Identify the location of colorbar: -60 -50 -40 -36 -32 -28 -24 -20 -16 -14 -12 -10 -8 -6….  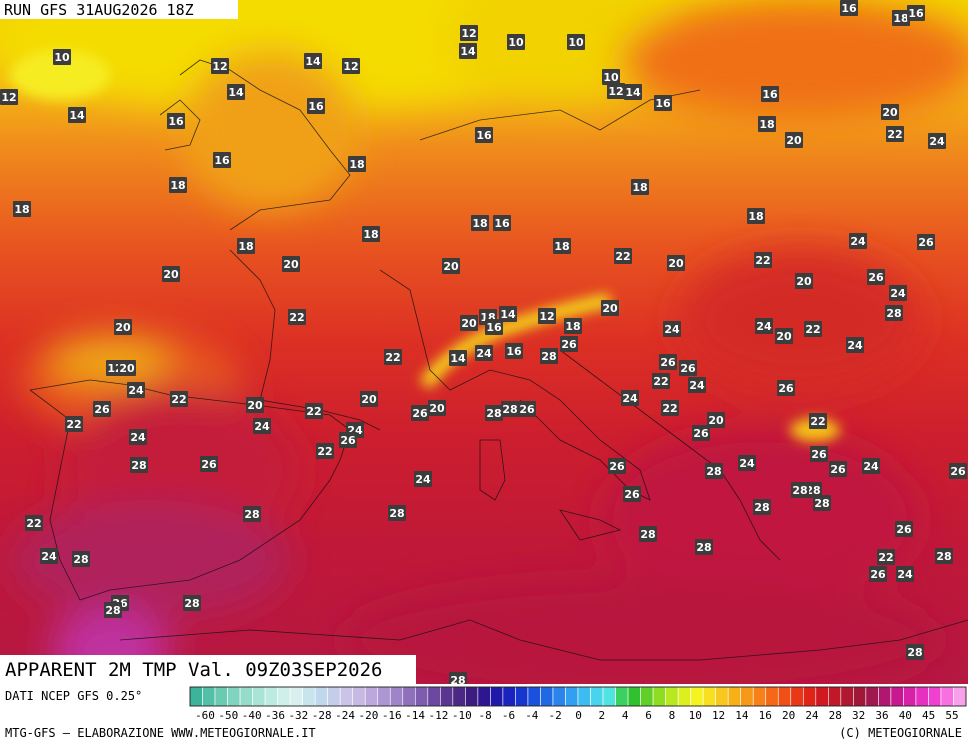
(578, 704).